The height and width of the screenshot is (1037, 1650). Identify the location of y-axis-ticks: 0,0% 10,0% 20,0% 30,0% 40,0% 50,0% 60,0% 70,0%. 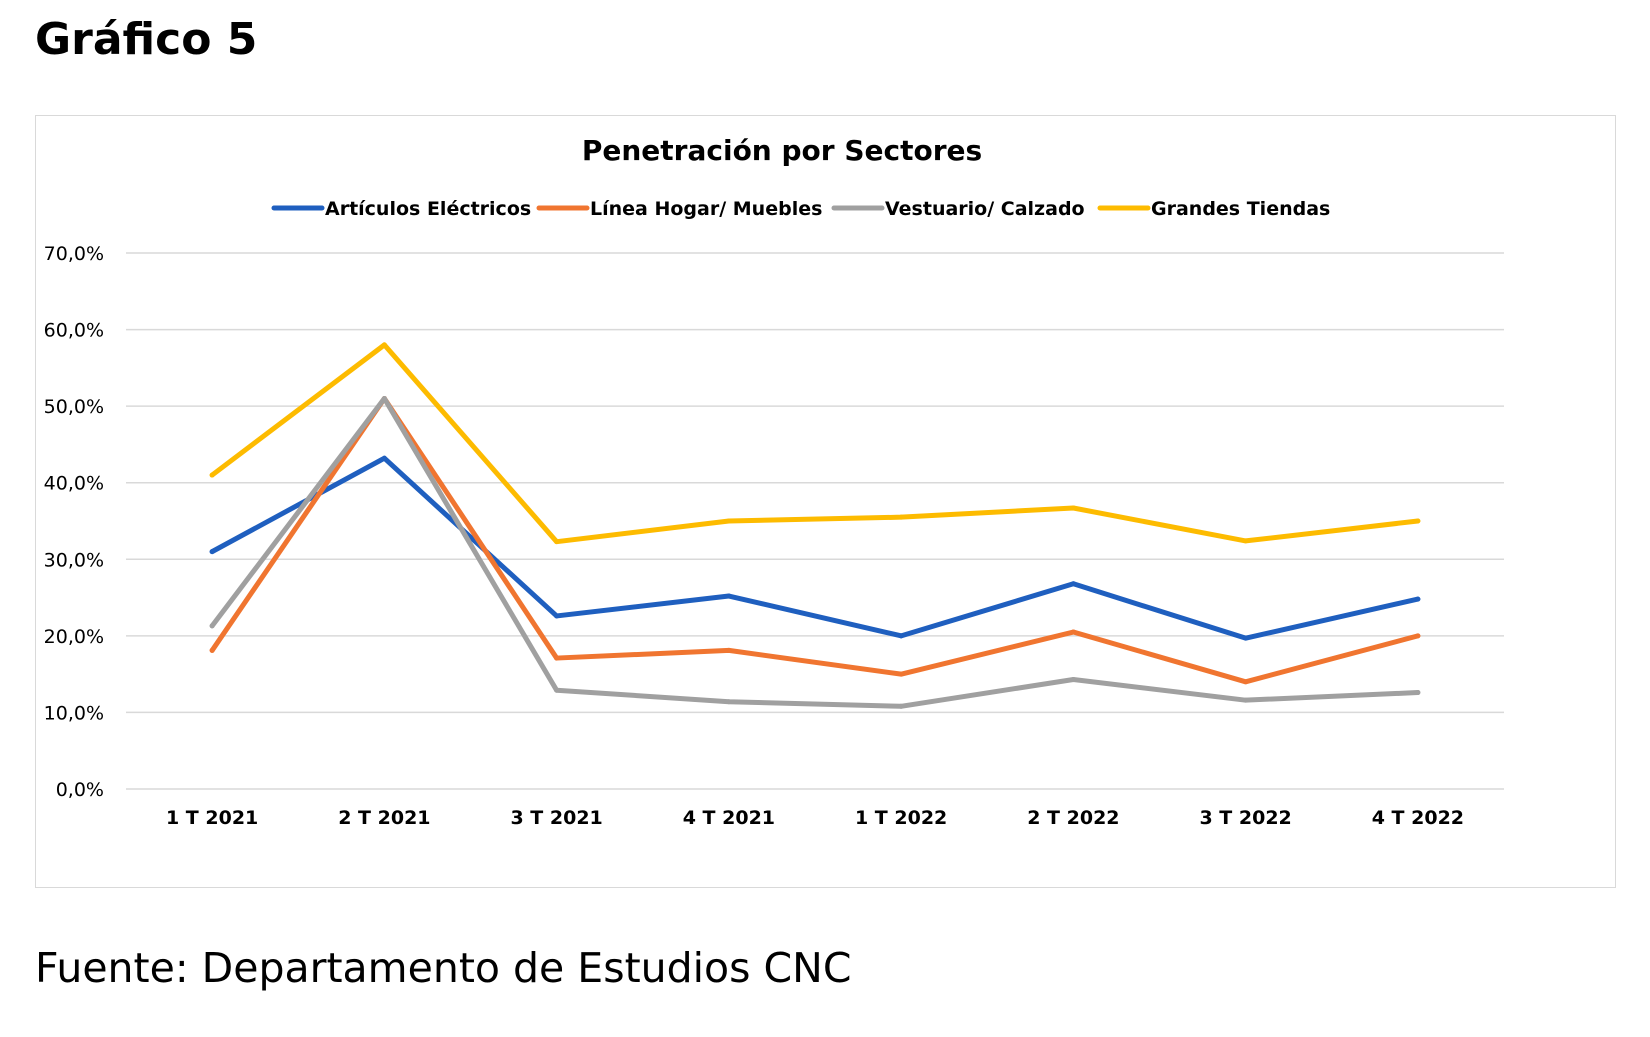
(74, 522).